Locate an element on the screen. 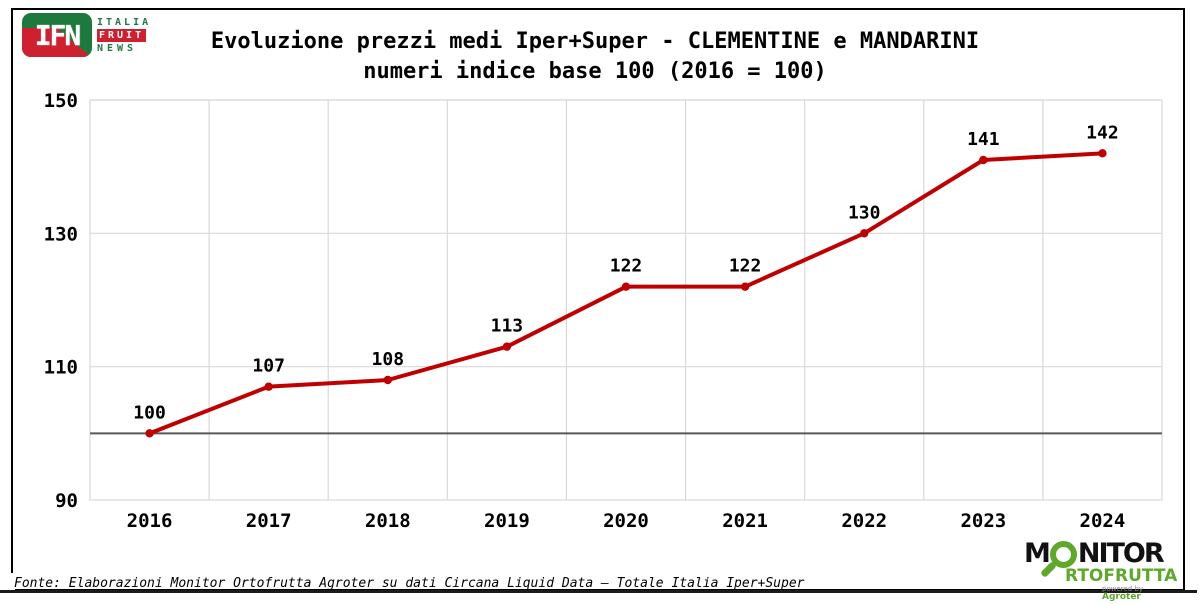 Image resolution: width=1200 pixels, height=604 pixels. ifn-logo-acronym: IFN is located at coordinates (58, 35).